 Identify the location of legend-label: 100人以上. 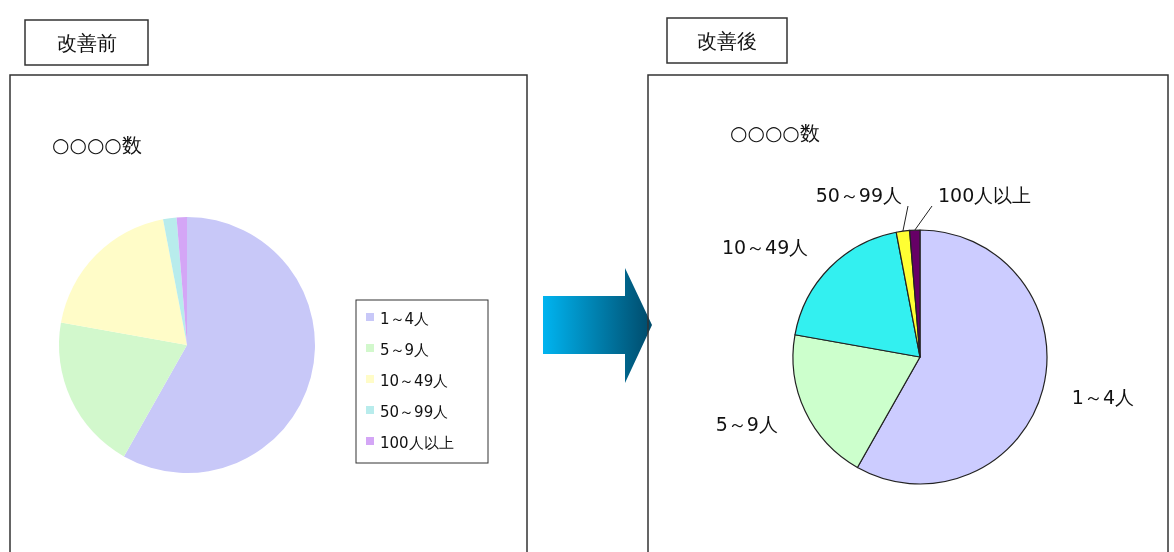
(417, 443).